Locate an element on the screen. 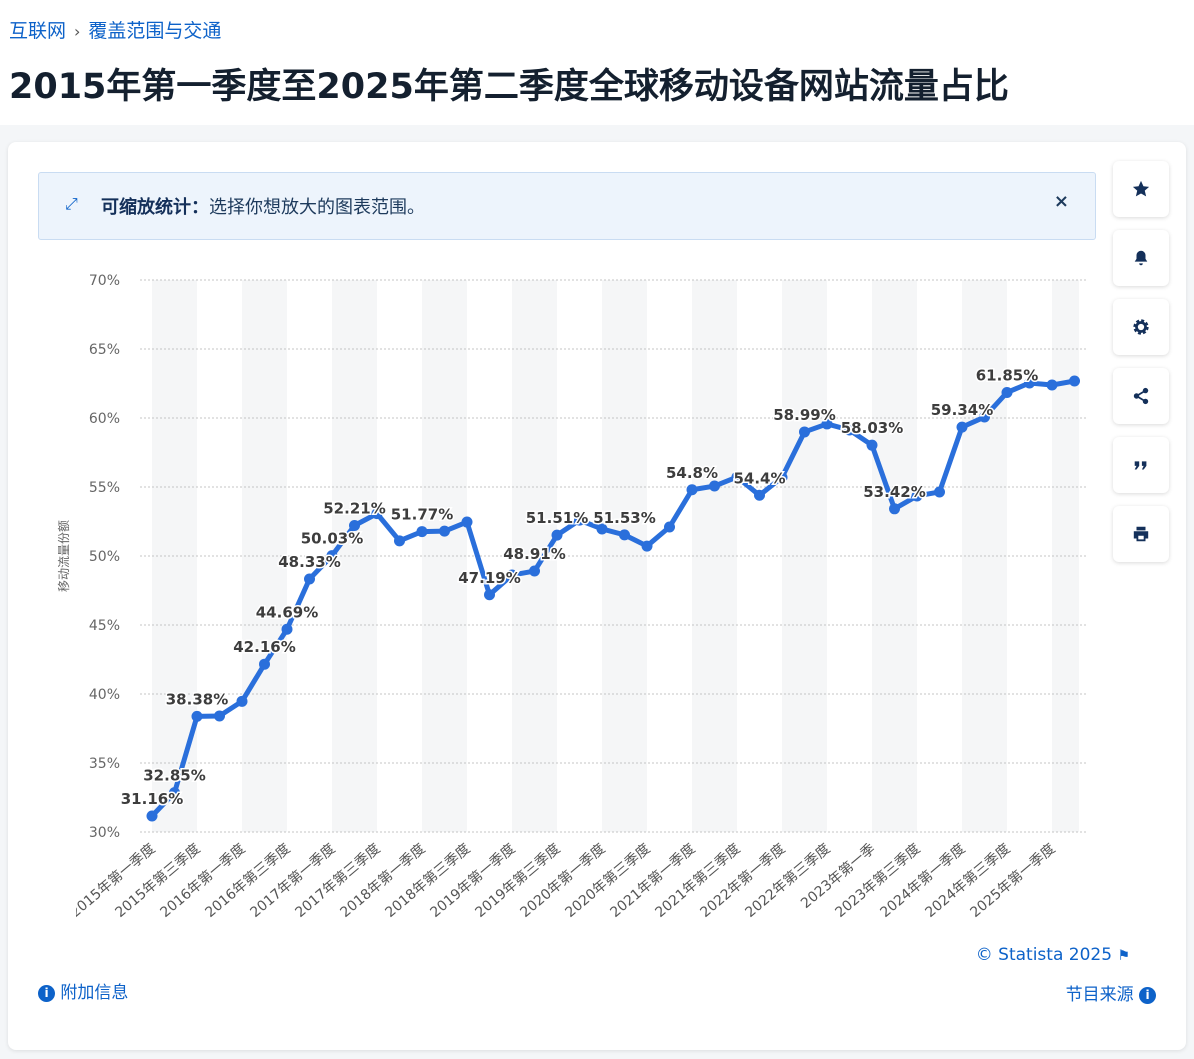 The width and height of the screenshot is (1194, 1059). data-label: 51.51% is located at coordinates (557, 518).